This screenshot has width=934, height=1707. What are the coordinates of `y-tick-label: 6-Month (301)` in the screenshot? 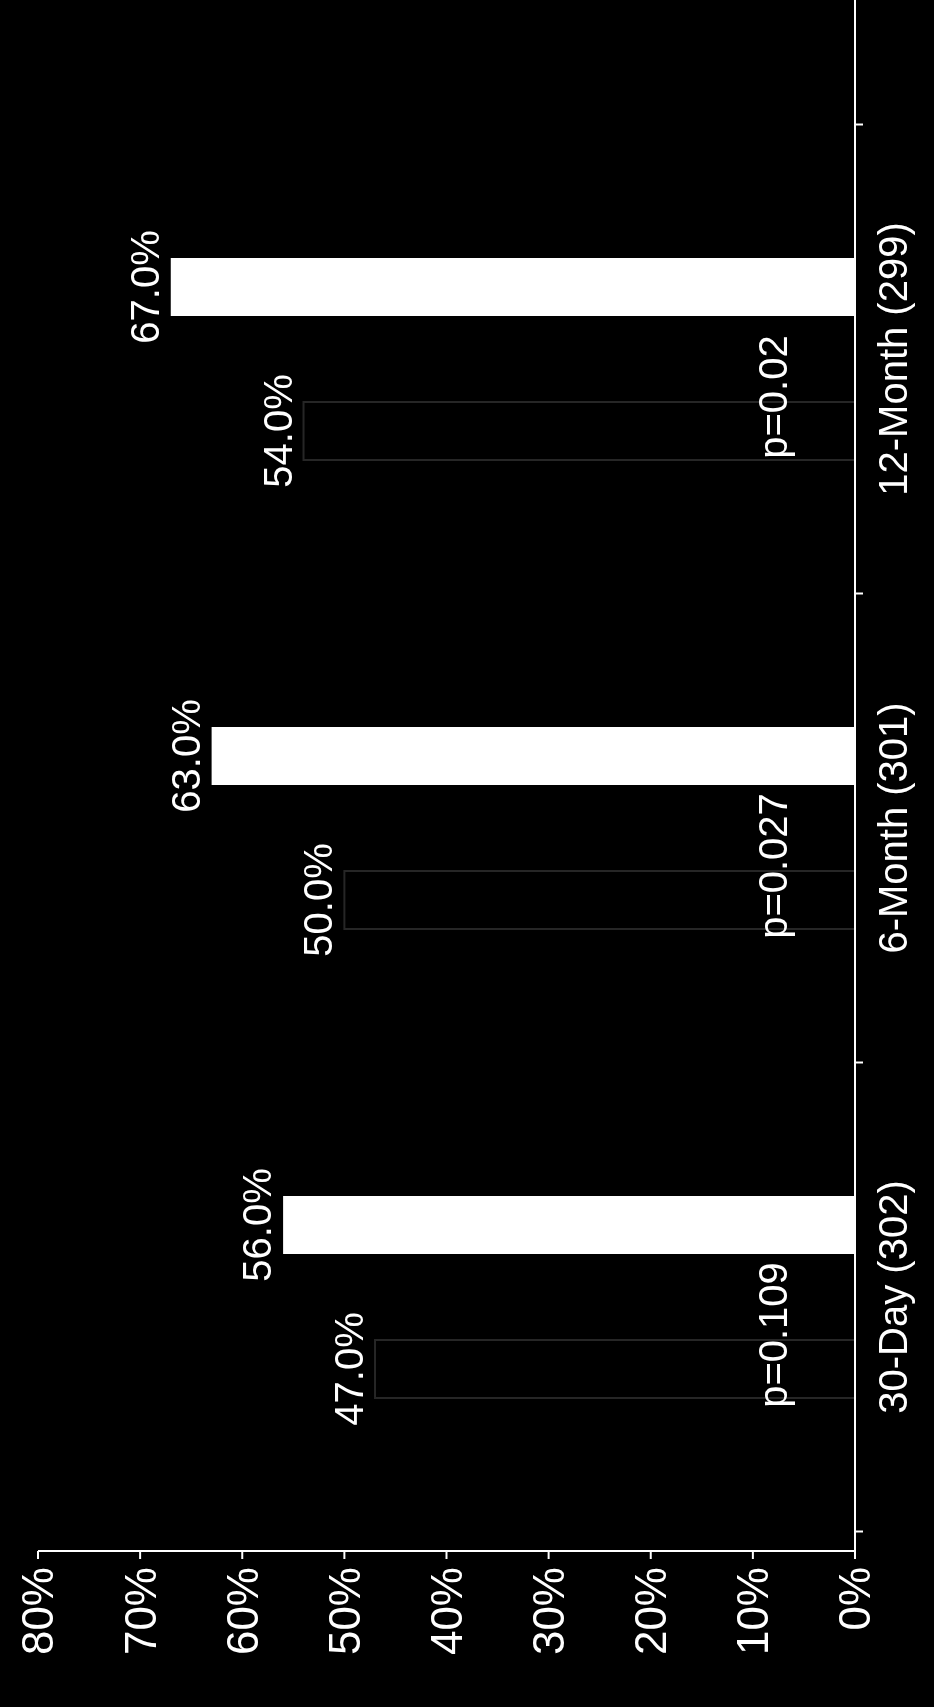 It's located at (893, 828).